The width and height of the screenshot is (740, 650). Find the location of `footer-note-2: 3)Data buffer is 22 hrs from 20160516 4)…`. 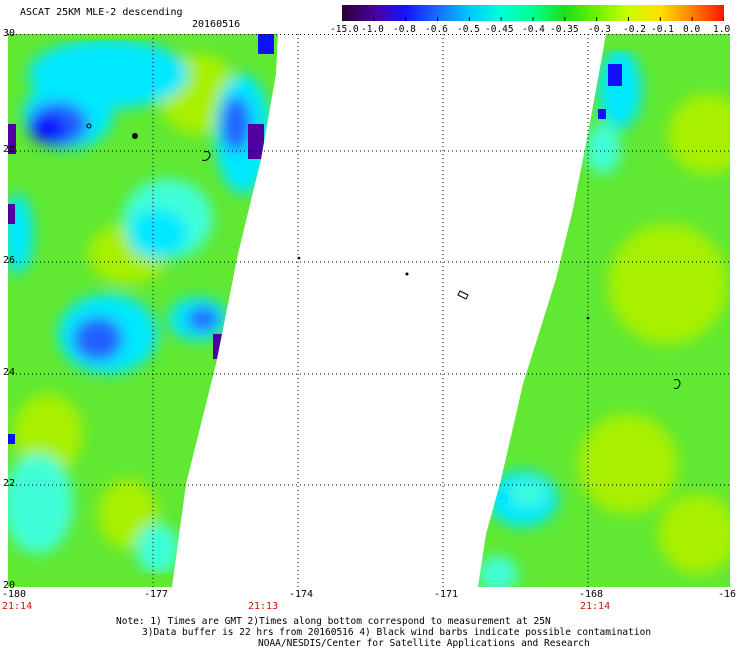

footer-note-2: 3)Data buffer is 22 hrs from 20160516 4)… is located at coordinates (397, 632).